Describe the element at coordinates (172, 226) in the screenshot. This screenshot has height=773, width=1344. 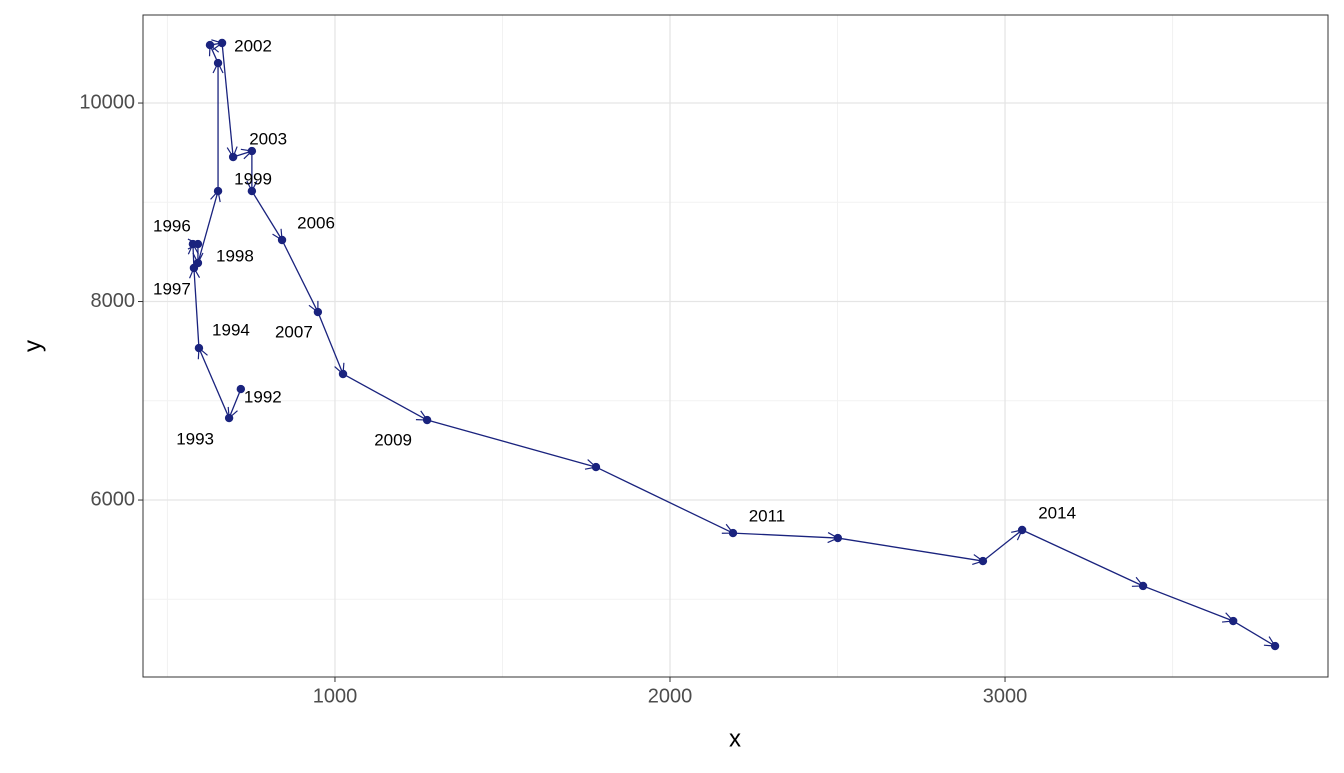
I see `point-label: 1996` at that location.